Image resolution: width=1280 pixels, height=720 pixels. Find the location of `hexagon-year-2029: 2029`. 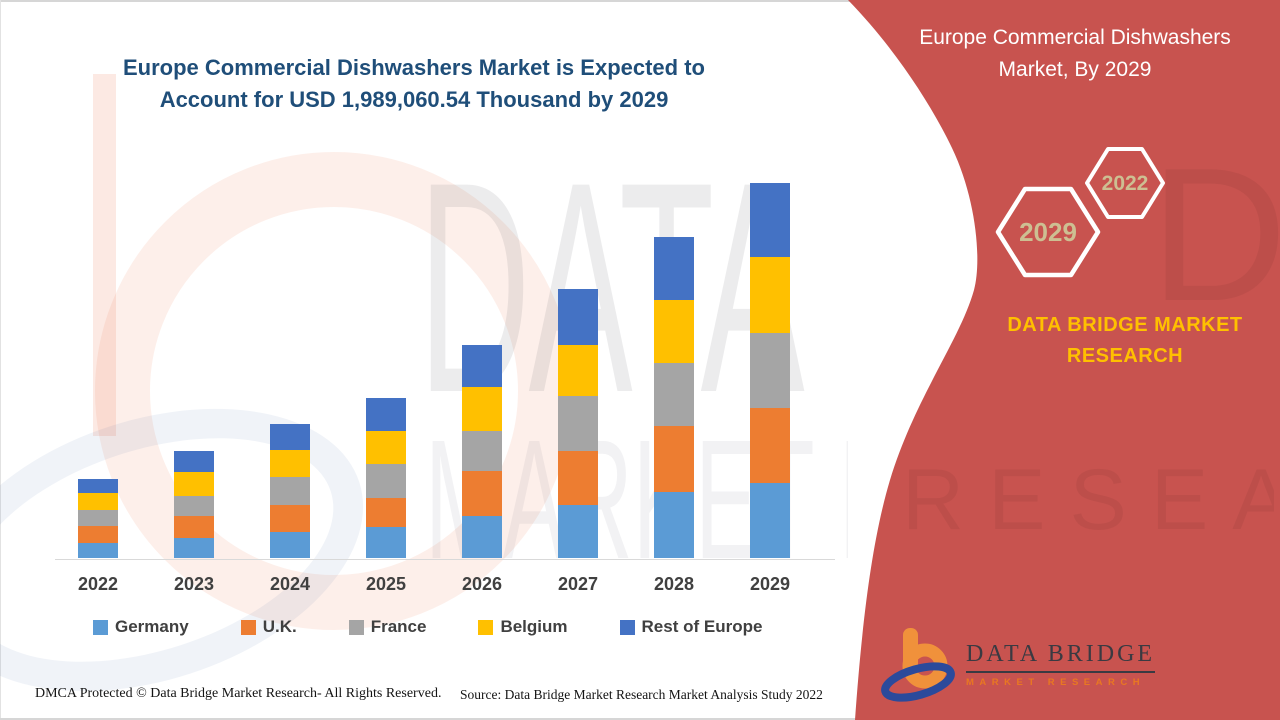

hexagon-year-2029: 2029 is located at coordinates (1048, 232).